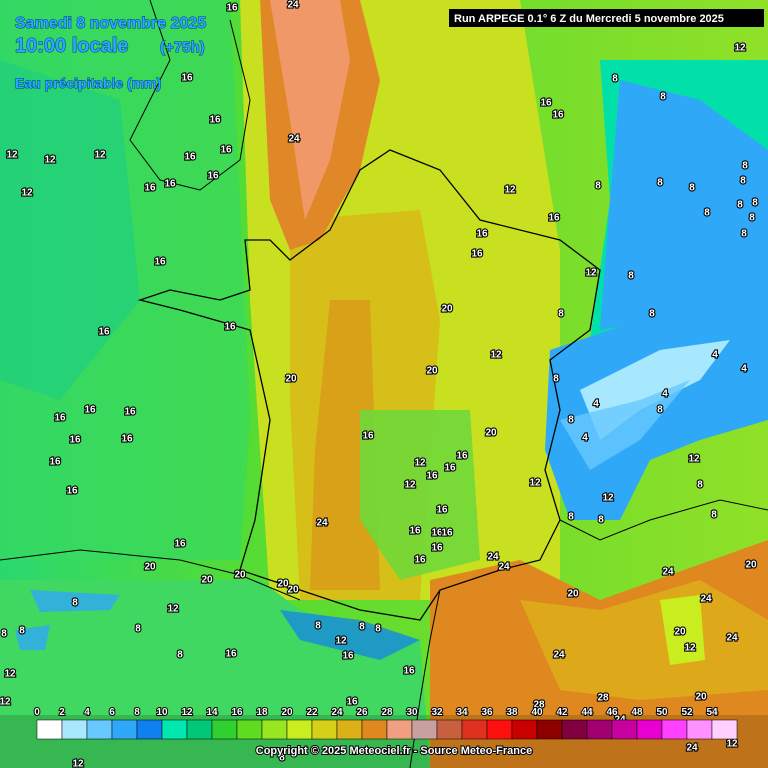 The width and height of the screenshot is (768, 768). I want to click on field-med-north, so click(644, 640).